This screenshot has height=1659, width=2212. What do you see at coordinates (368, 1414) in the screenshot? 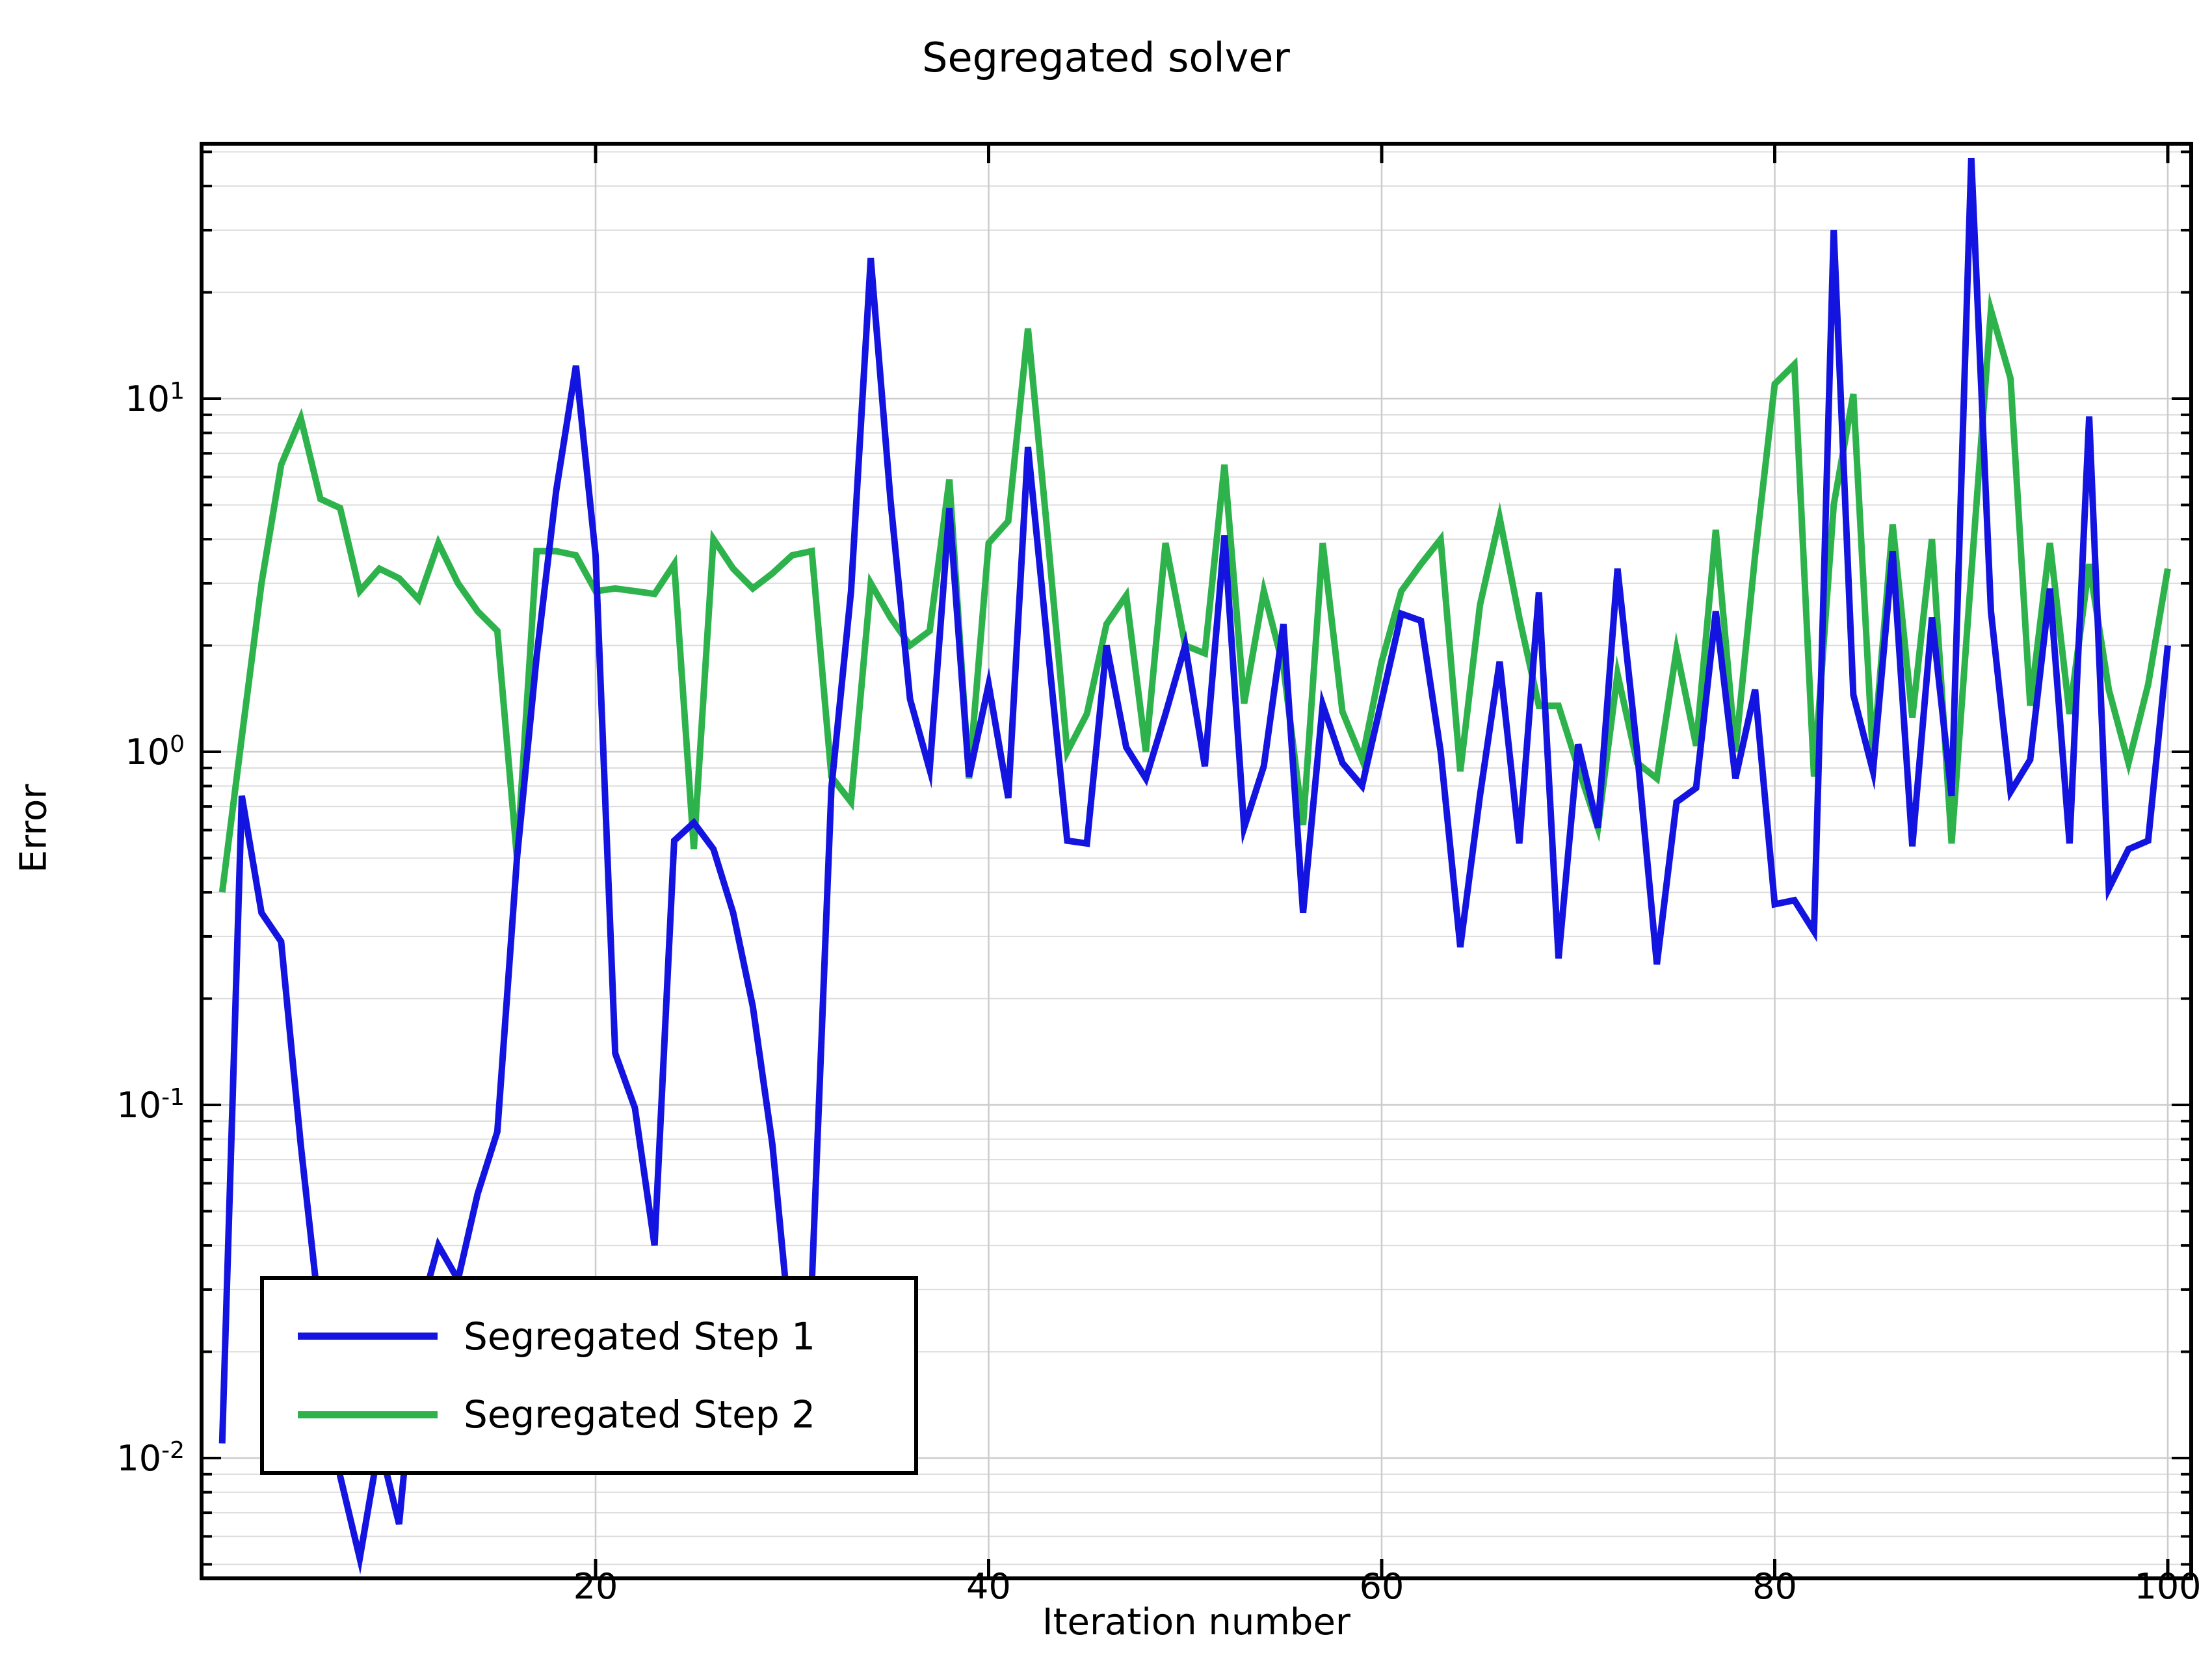
I see `legend-line-step2` at bounding box center [368, 1414].